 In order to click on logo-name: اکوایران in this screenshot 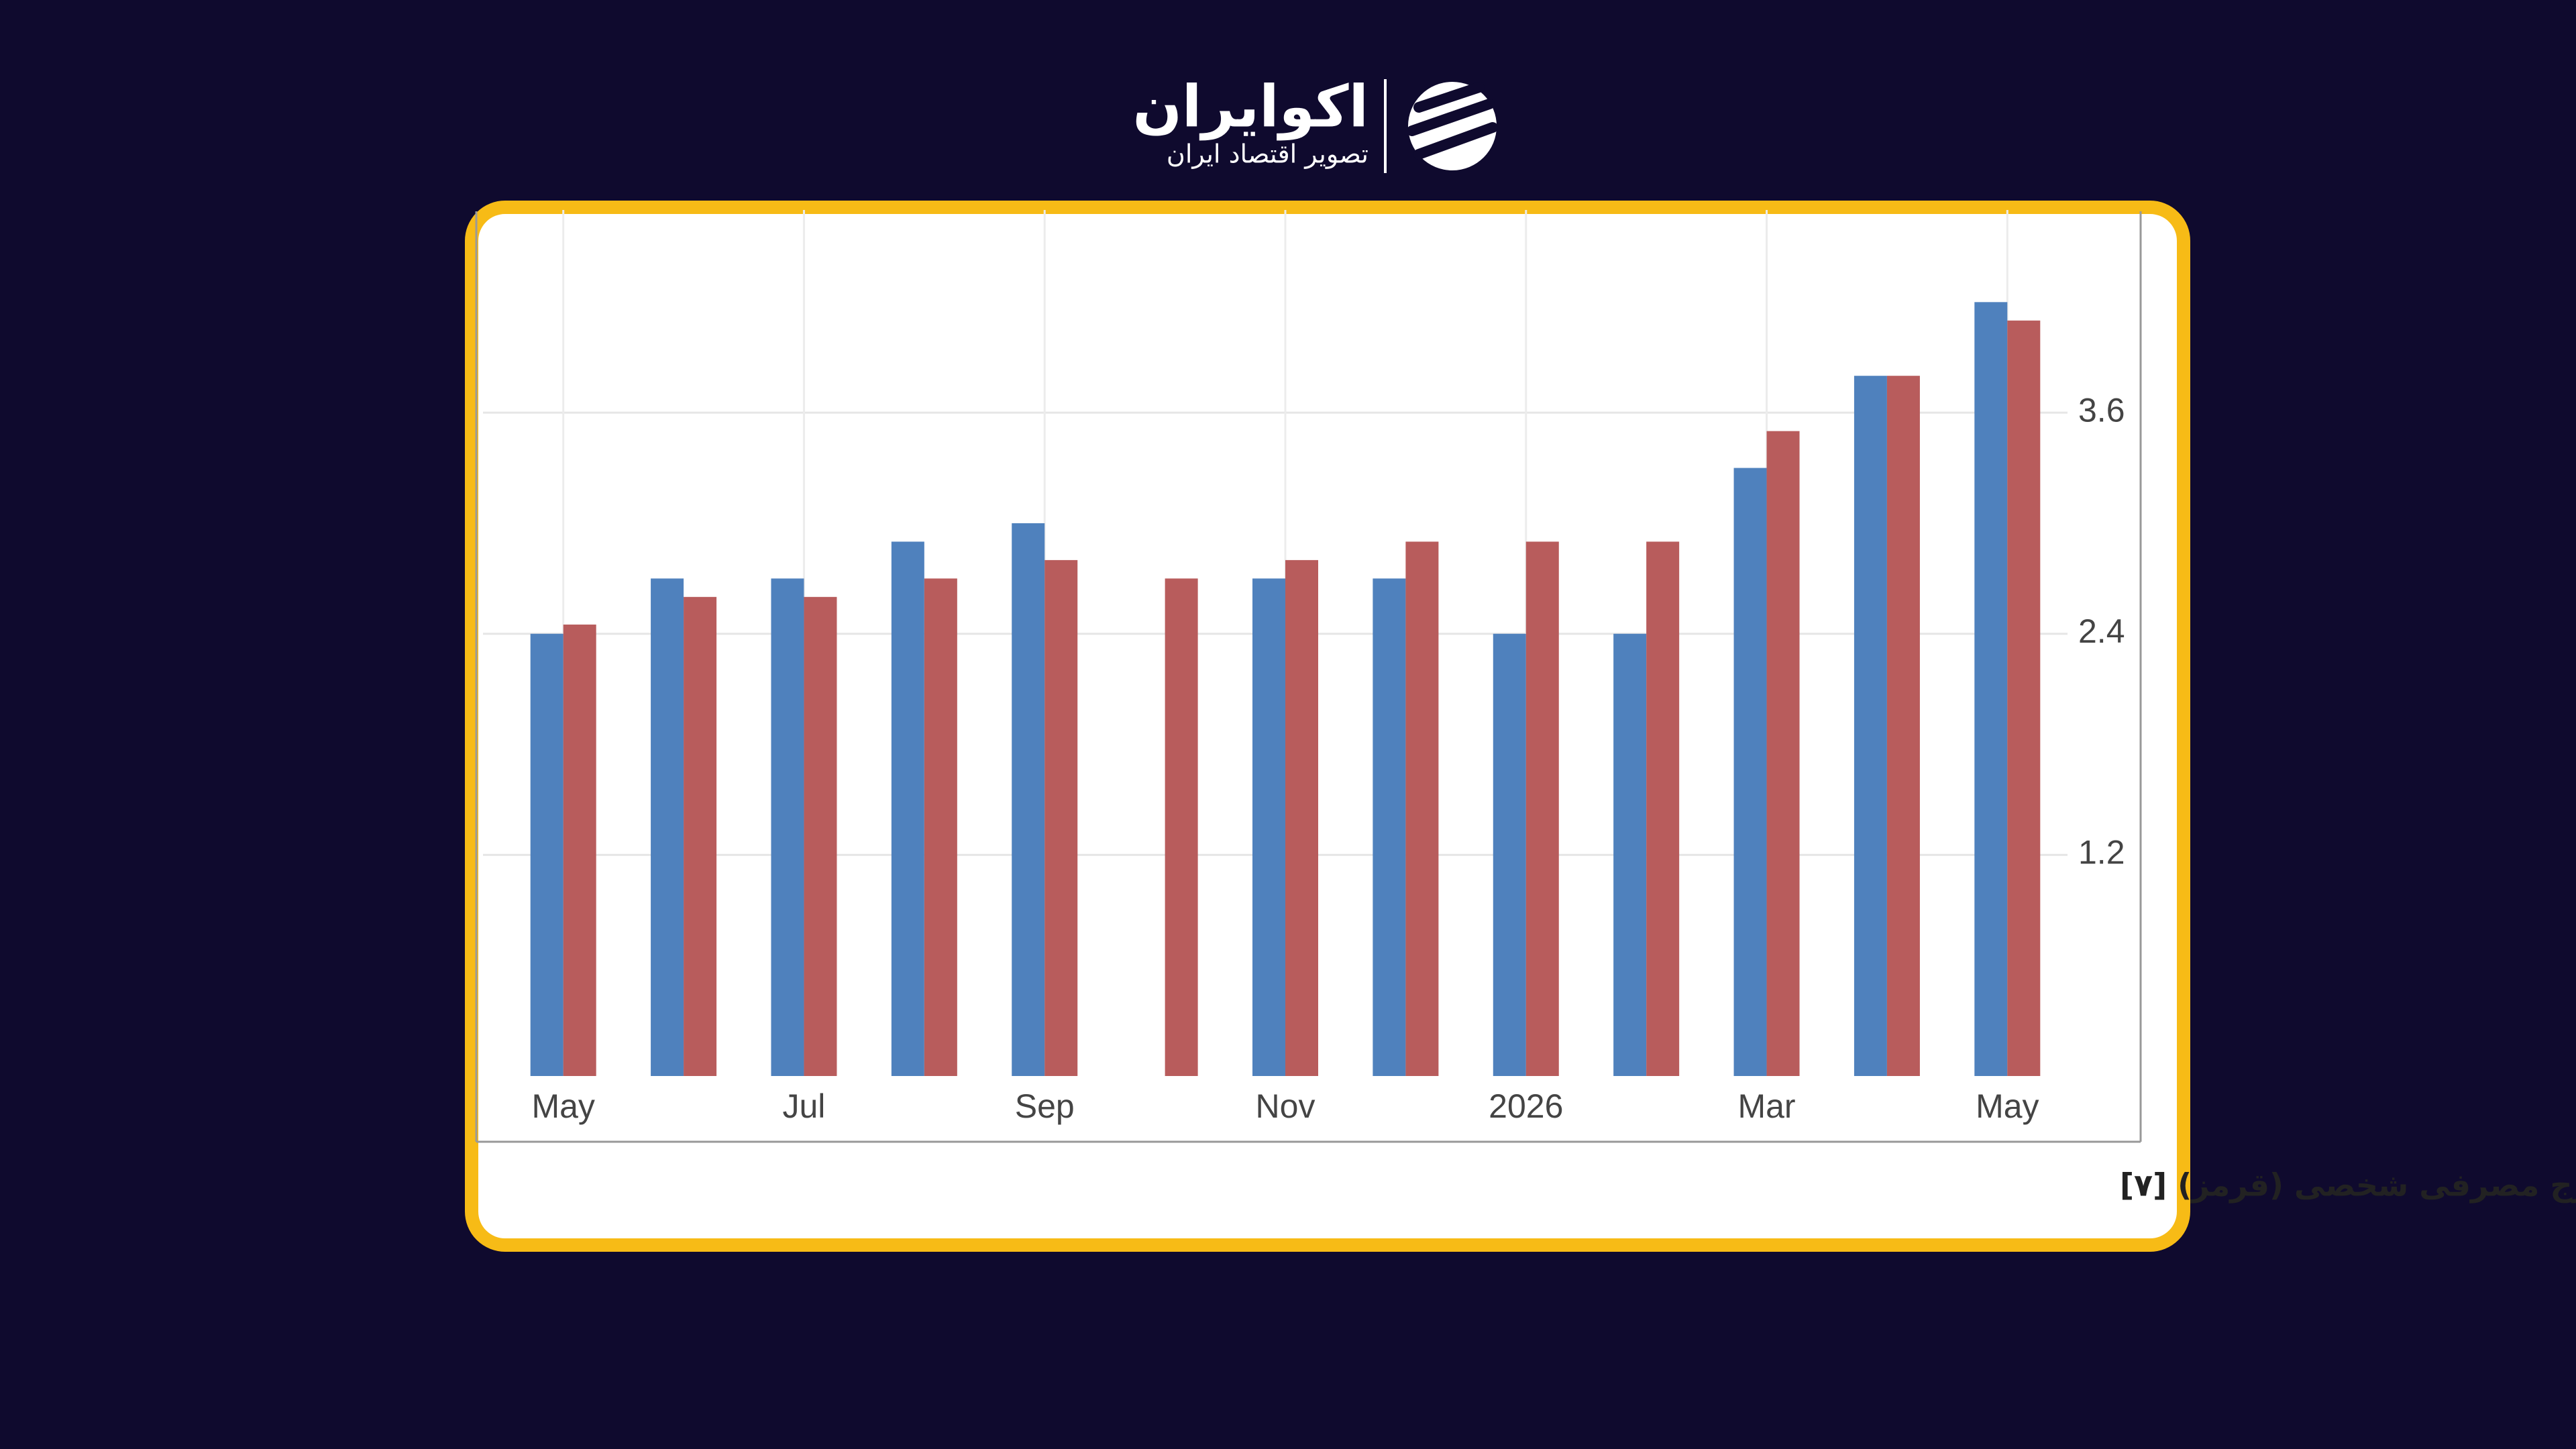, I will do `click(1250, 106)`.